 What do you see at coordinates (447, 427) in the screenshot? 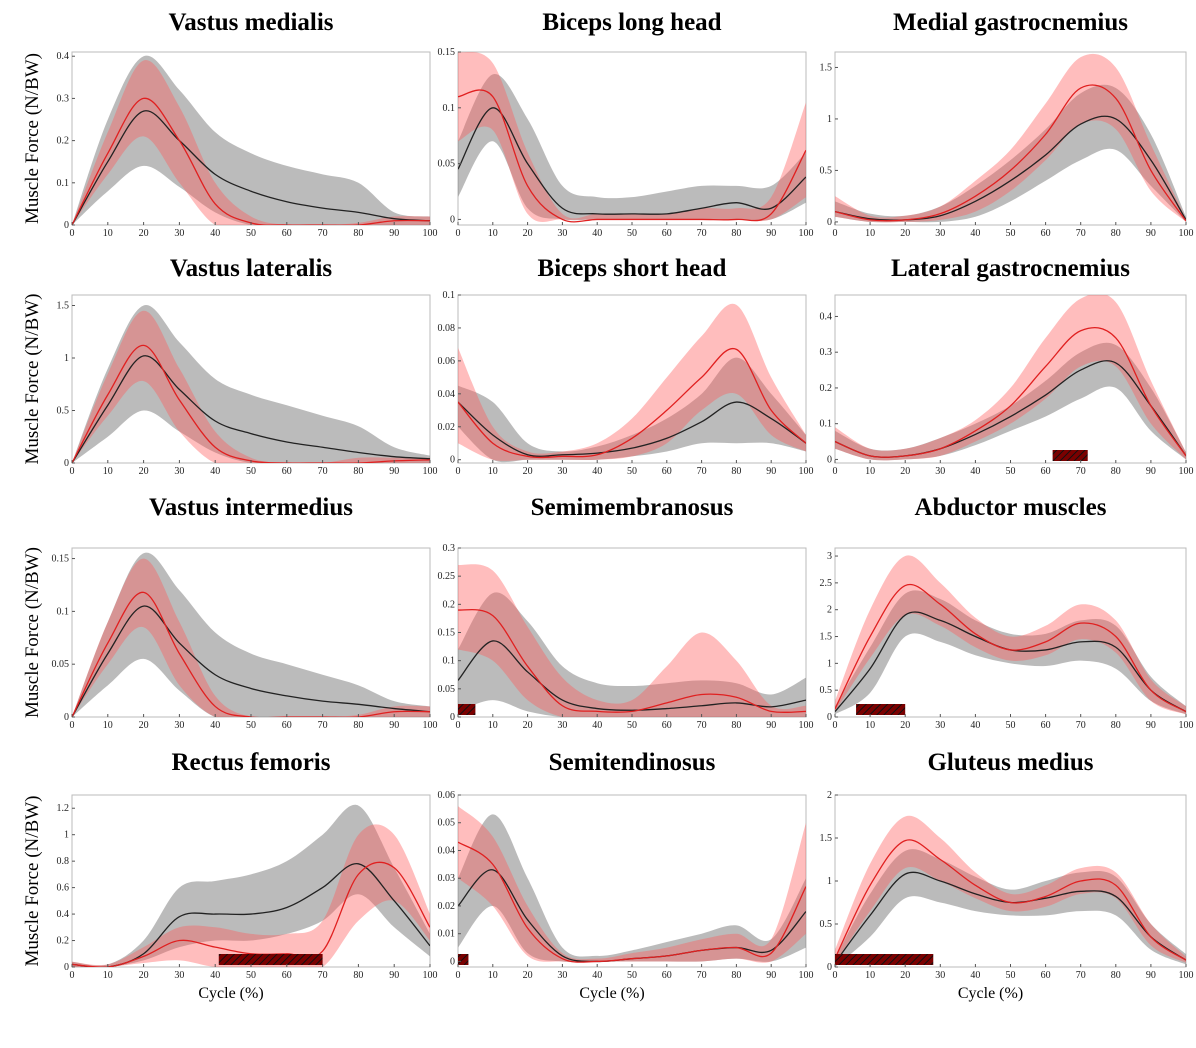
I see `y-tick-label: 0.02` at bounding box center [447, 427].